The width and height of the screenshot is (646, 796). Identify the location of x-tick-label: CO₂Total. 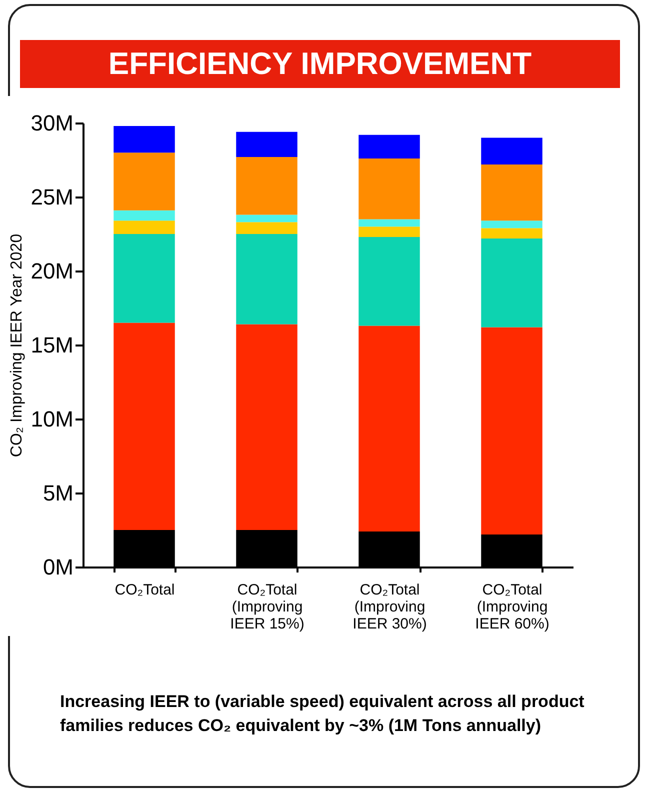
(144, 590).